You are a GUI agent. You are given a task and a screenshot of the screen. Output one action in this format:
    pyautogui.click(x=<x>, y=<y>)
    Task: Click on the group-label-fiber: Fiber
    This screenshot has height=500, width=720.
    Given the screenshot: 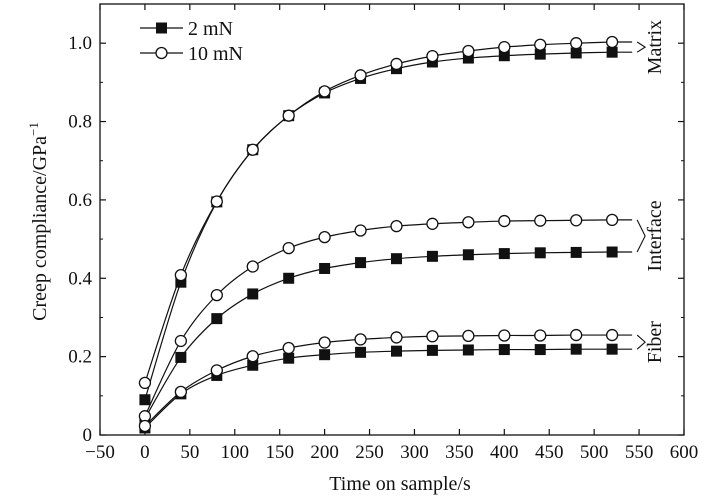 What is the action you would take?
    pyautogui.click(x=655, y=342)
    